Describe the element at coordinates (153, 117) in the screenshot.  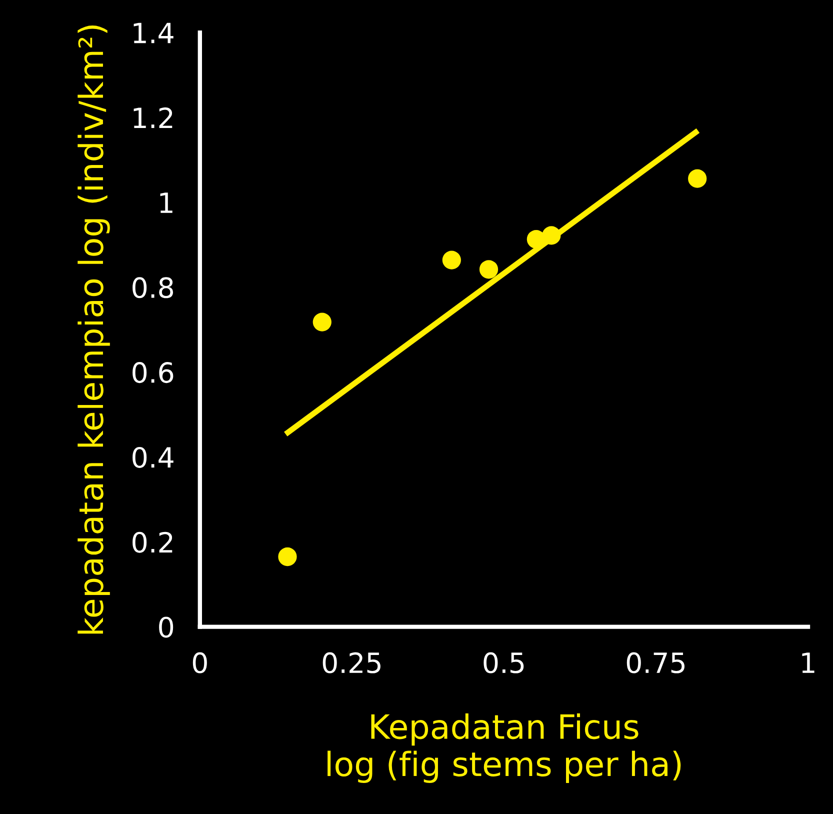
I see `y-tick-label: 1.2` at that location.